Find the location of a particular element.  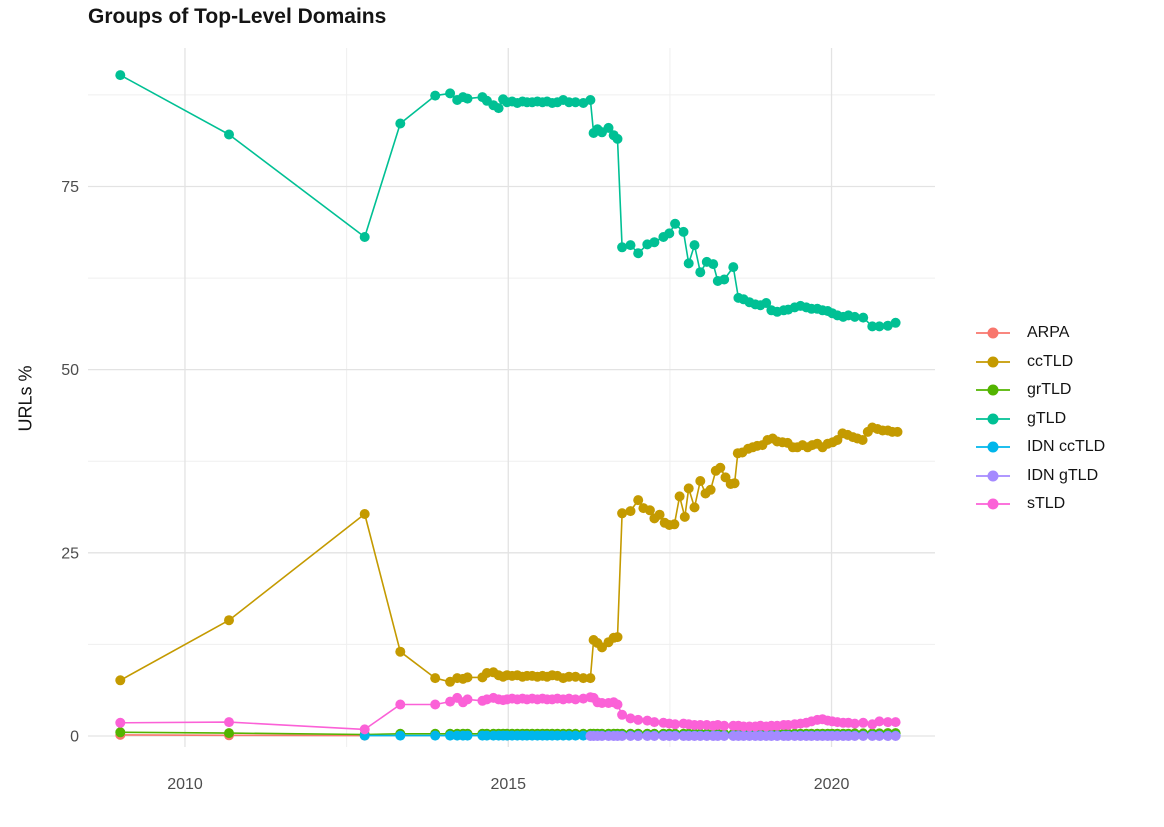

legend-label: ARPA is located at coordinates (1048, 333).